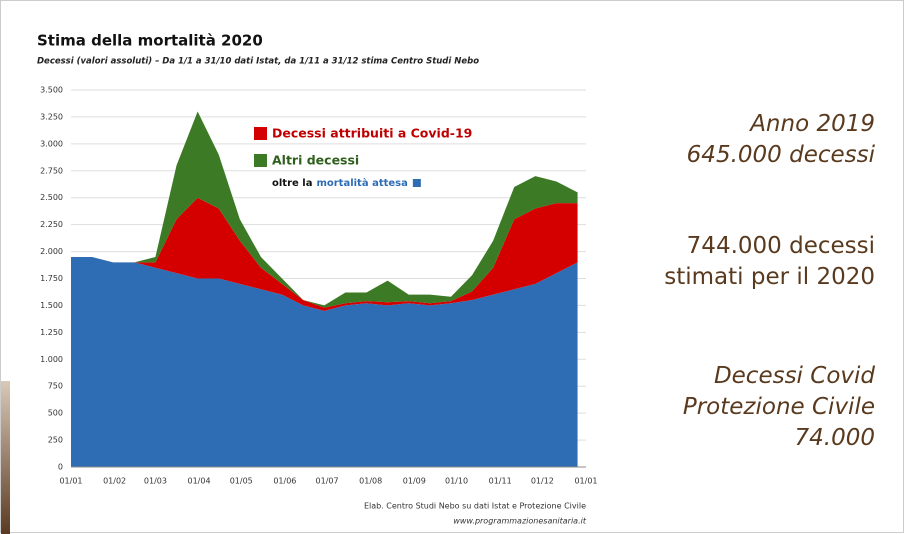 The height and width of the screenshot is (534, 904). Describe the element at coordinates (51, 251) in the screenshot. I see `y-tick-label: 2.000` at that location.